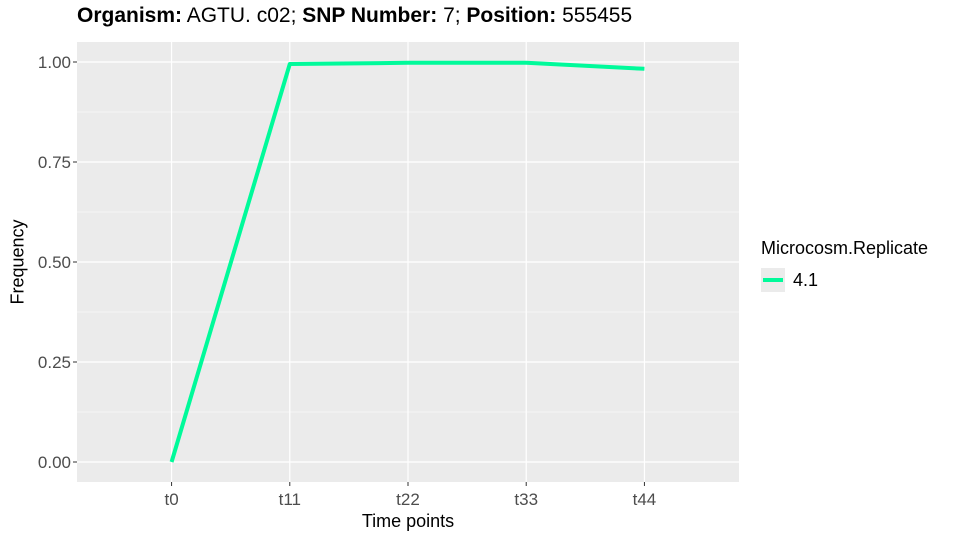  I want to click on x-axis: t0 t11 t22 t33 t44, so click(410, 495).